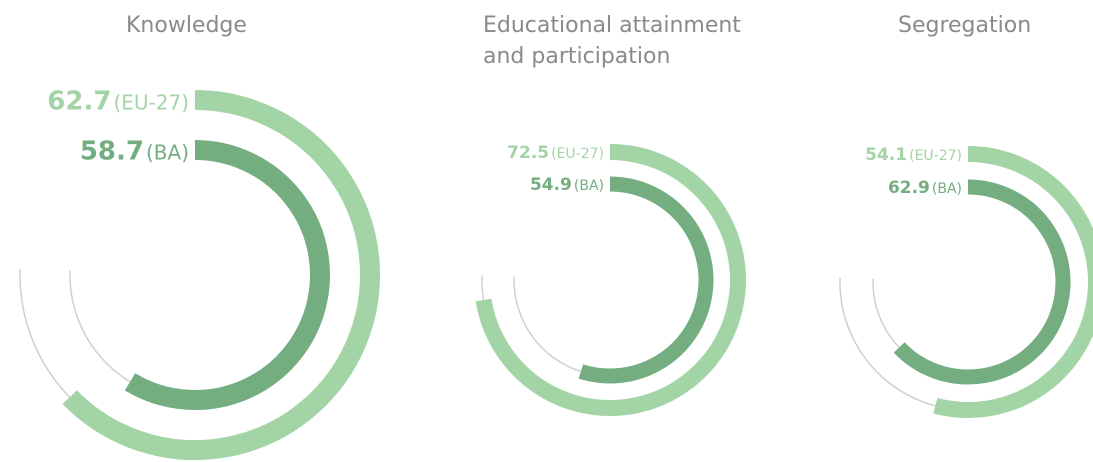 This screenshot has width=1093, height=462. Describe the element at coordinates (186, 25) in the screenshot. I see `panel-title: Knowledge` at that location.